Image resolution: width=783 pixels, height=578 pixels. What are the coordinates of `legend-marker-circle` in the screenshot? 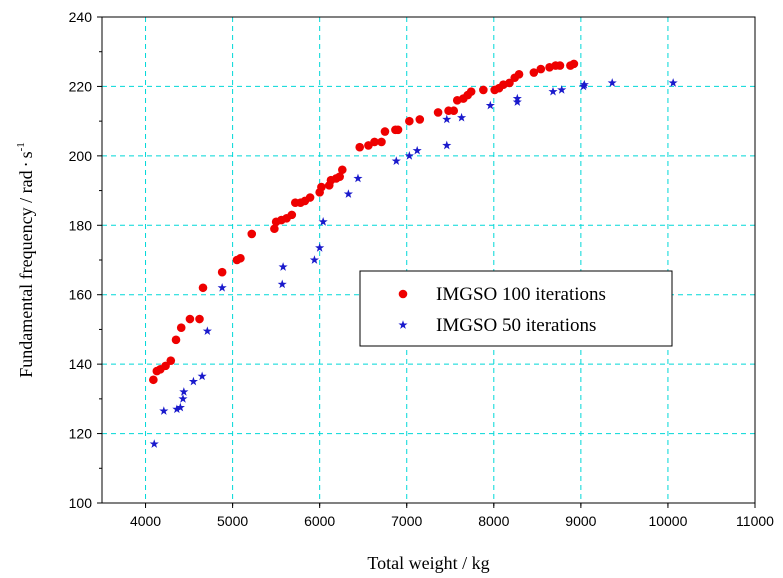 It's located at (403, 294).